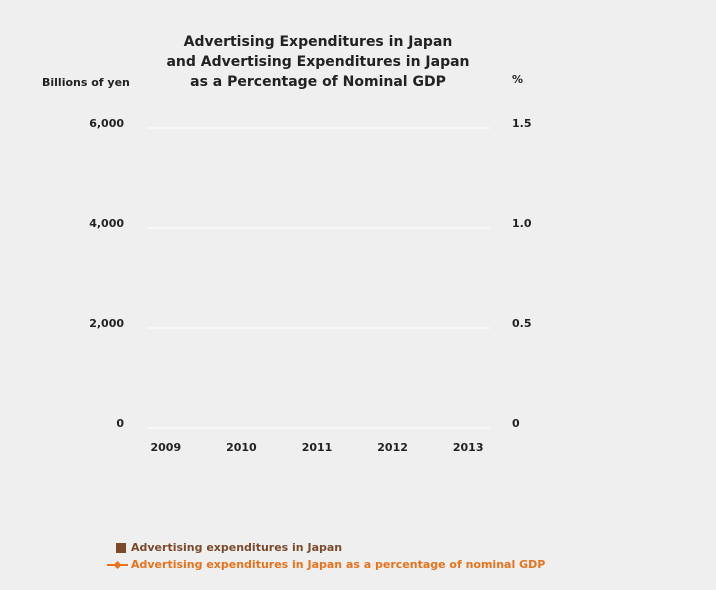 Image resolution: width=716 pixels, height=590 pixels. I want to click on x-tick-label: 2009, so click(165, 447).